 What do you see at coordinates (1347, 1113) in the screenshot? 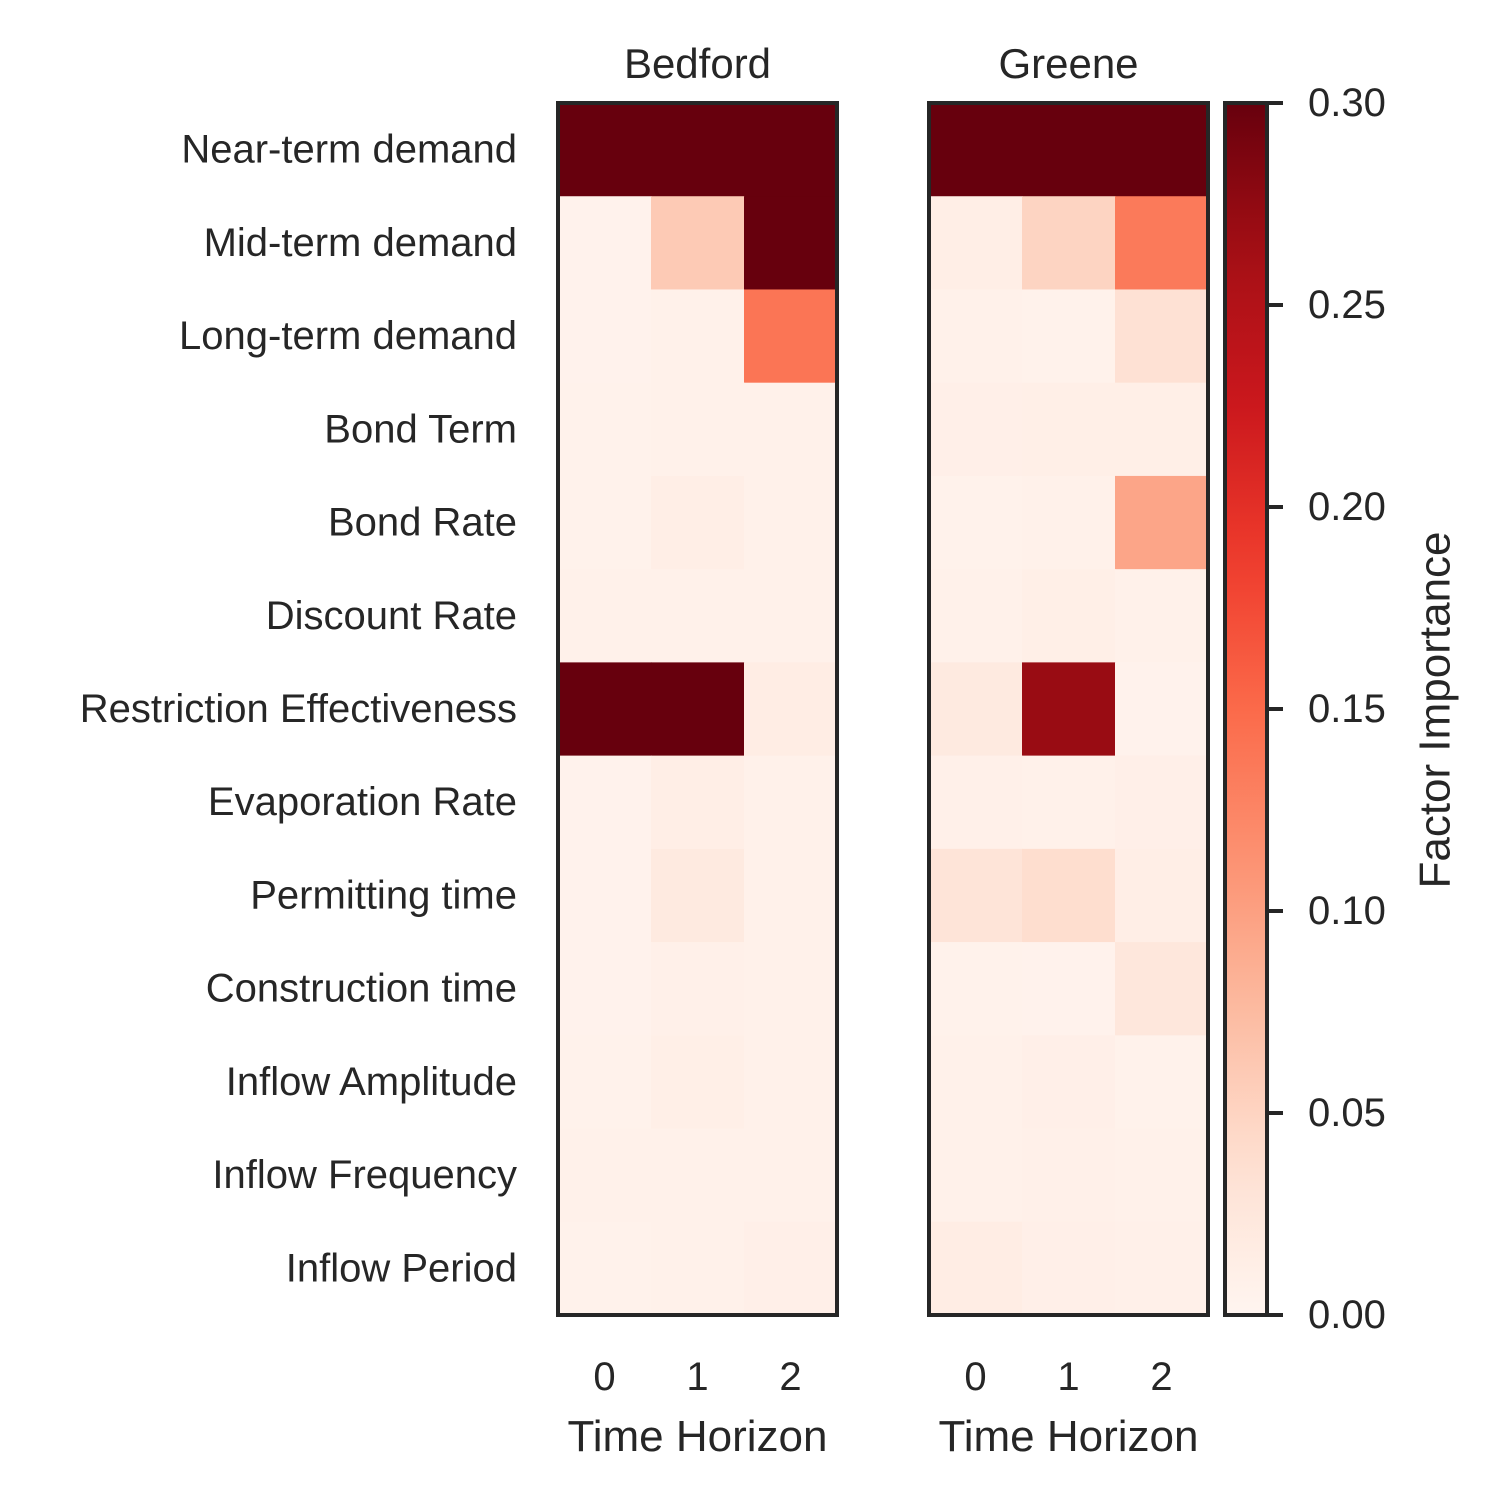
I see `colorbar-tick-label: 0.05` at bounding box center [1347, 1113].